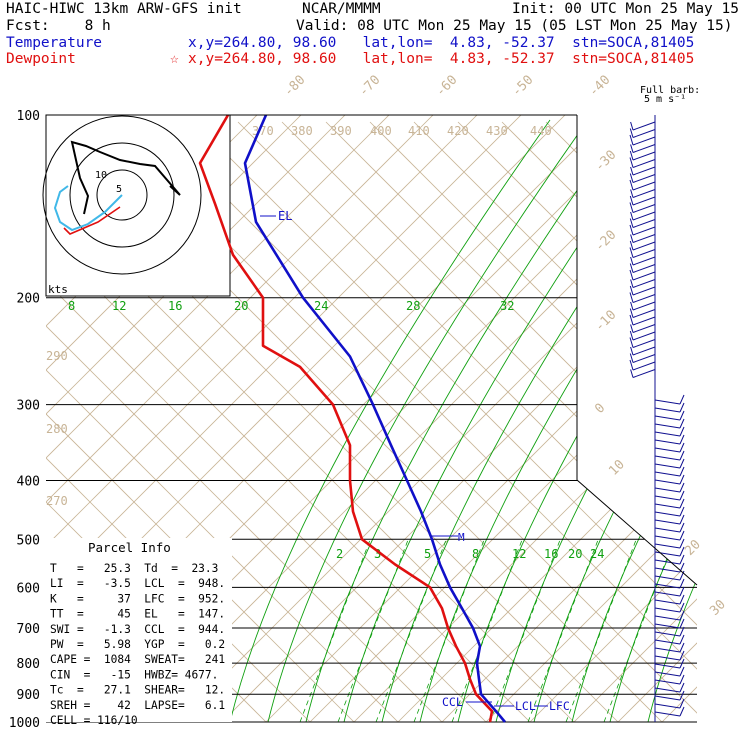 This screenshot has width=740, height=740. What do you see at coordinates (563, 630) in the screenshot?
I see `mixing-ratio-line` at bounding box center [563, 630].